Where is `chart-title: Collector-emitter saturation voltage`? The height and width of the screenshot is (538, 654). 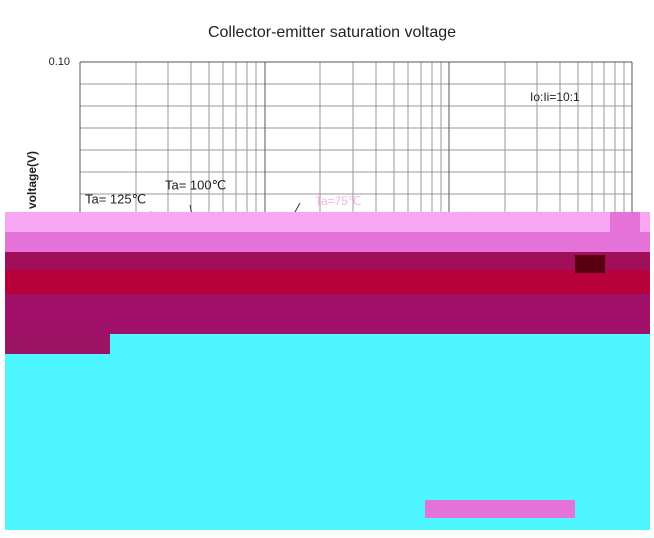
chart-title: Collector-emitter saturation voltage is located at coordinates (332, 32).